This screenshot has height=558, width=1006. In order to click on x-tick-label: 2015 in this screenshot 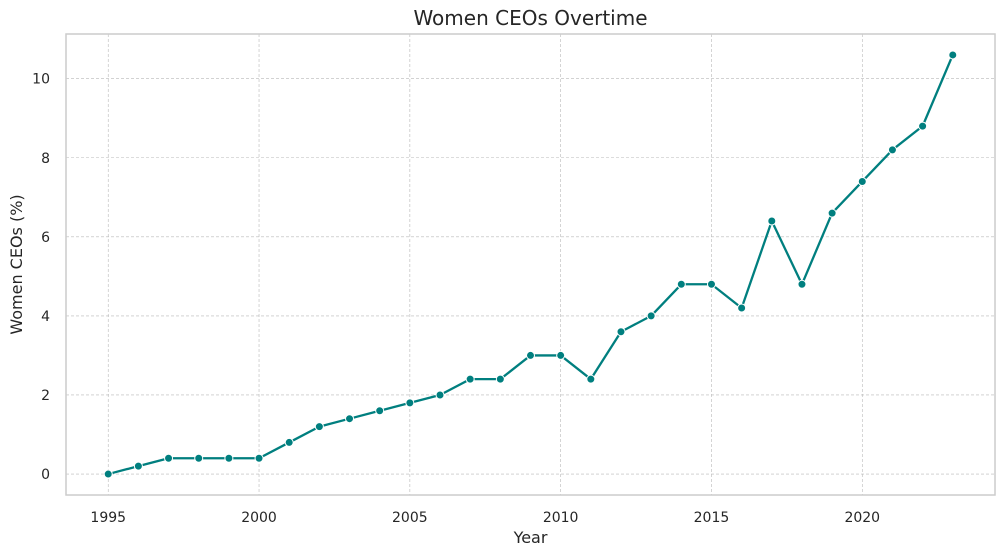, I will do `click(712, 518)`.